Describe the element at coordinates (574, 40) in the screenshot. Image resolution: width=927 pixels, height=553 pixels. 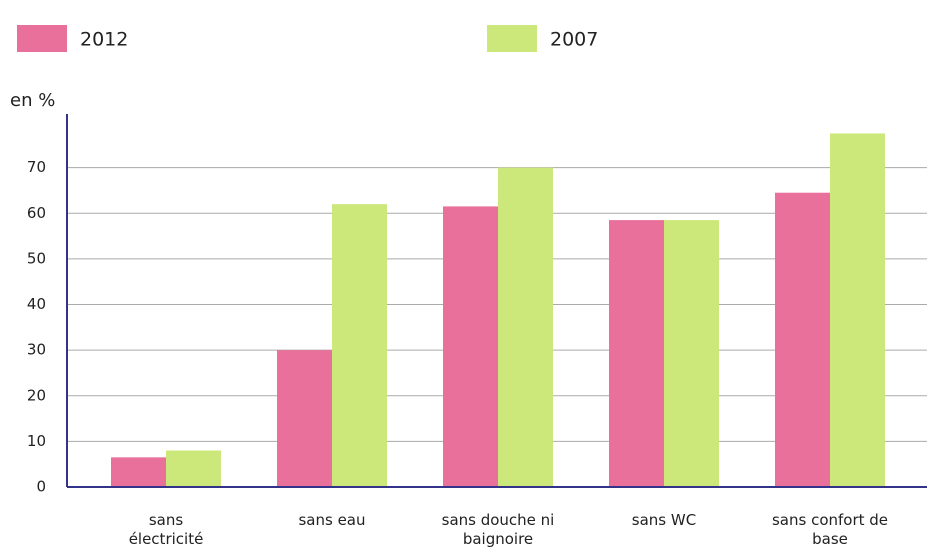
I see `legend-label: 2007` at that location.